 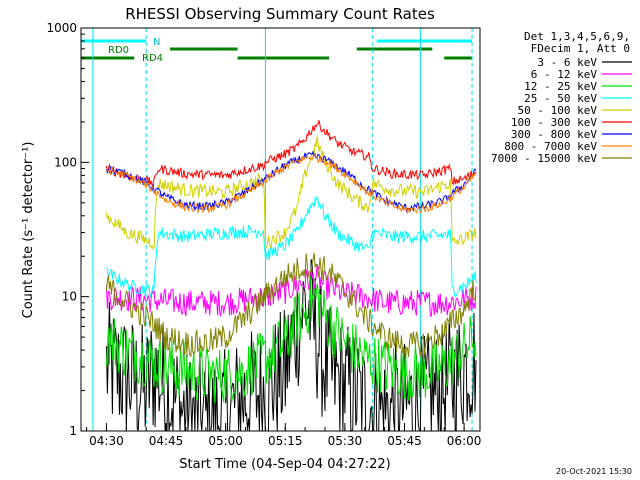 What do you see at coordinates (277, 49) in the screenshot?
I see `observing-state-bars` at bounding box center [277, 49].